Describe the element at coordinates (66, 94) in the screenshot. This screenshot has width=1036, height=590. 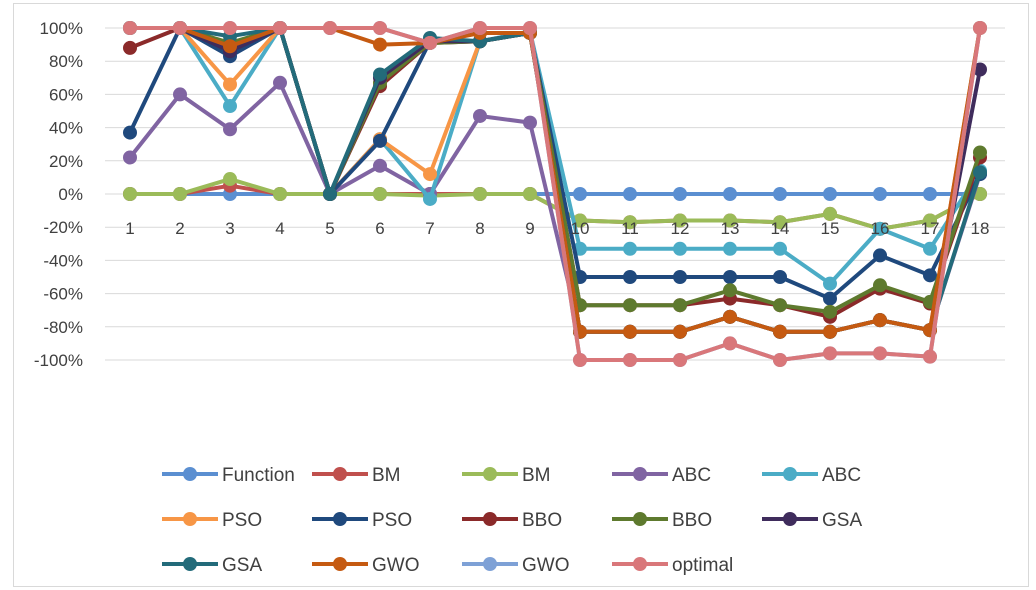
I see `y-tick-label: 60%` at that location.